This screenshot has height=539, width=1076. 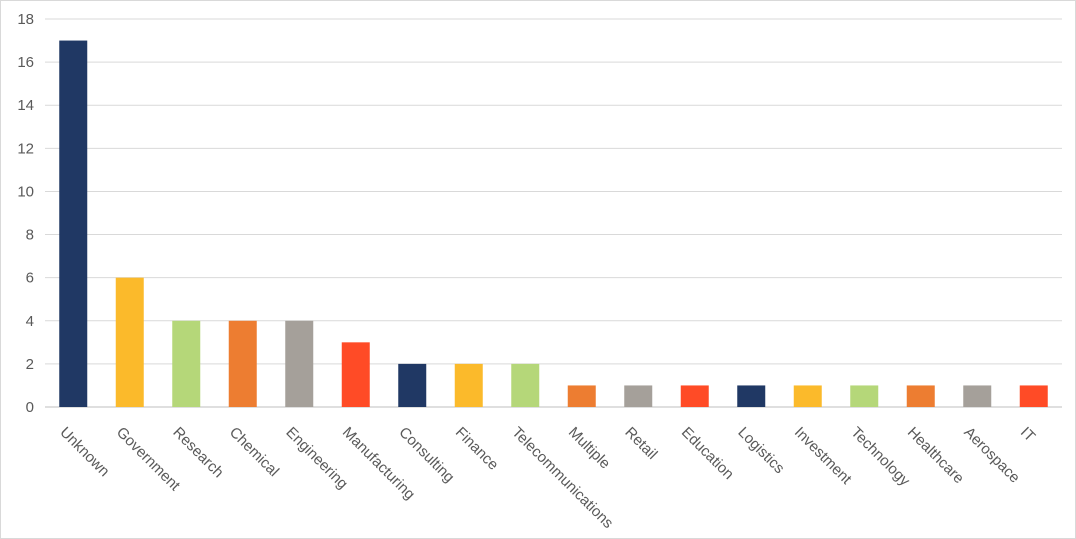 I want to click on bar-technology, so click(x=864, y=396).